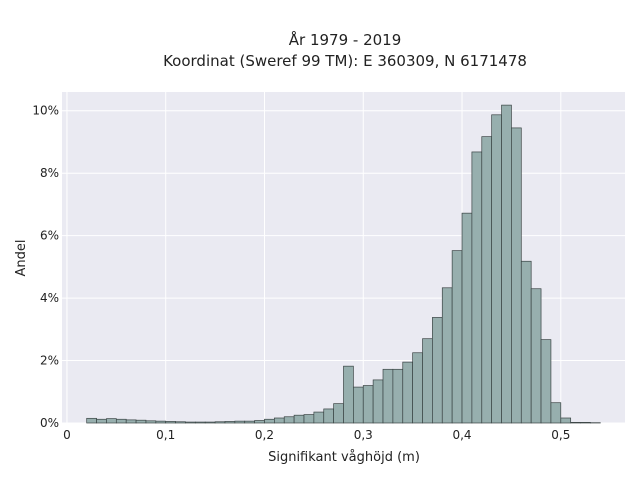  I want to click on x-axis-label: Signifikant våghöjd (m), so click(344, 457).